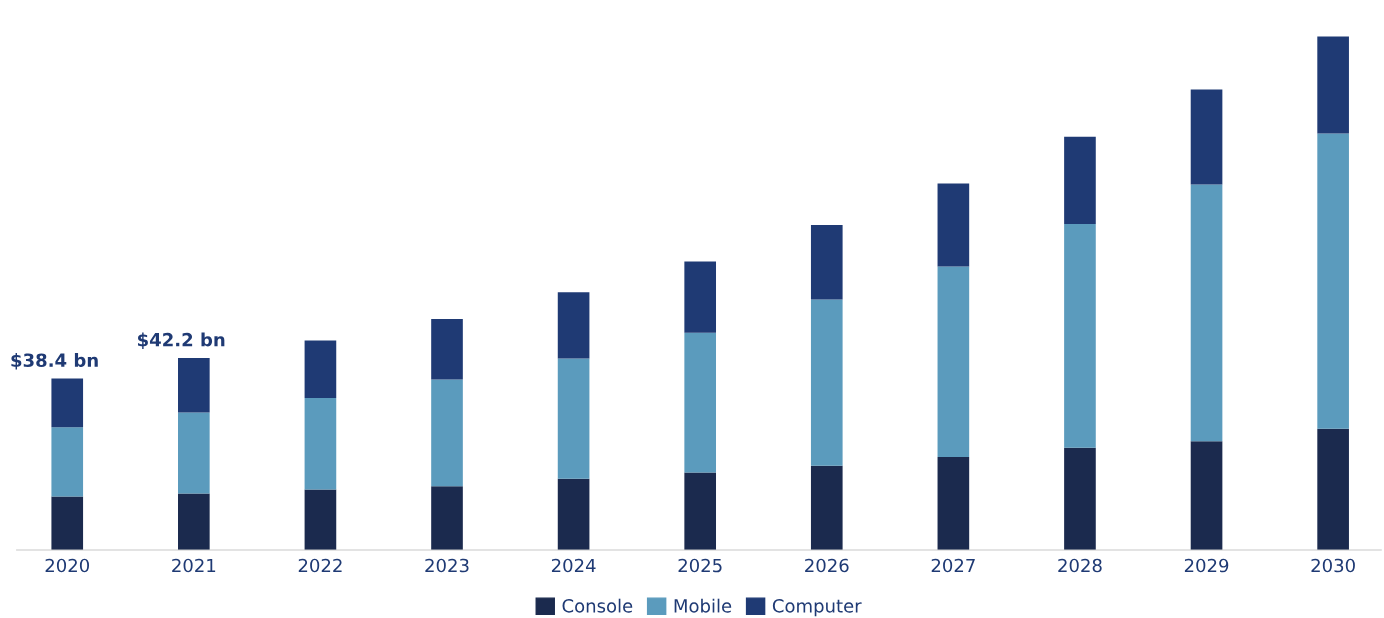 Image resolution: width=1384 pixels, height=618 pixels. What do you see at coordinates (1080, 565) in the screenshot?
I see `x-tick-label: 2028` at bounding box center [1080, 565].